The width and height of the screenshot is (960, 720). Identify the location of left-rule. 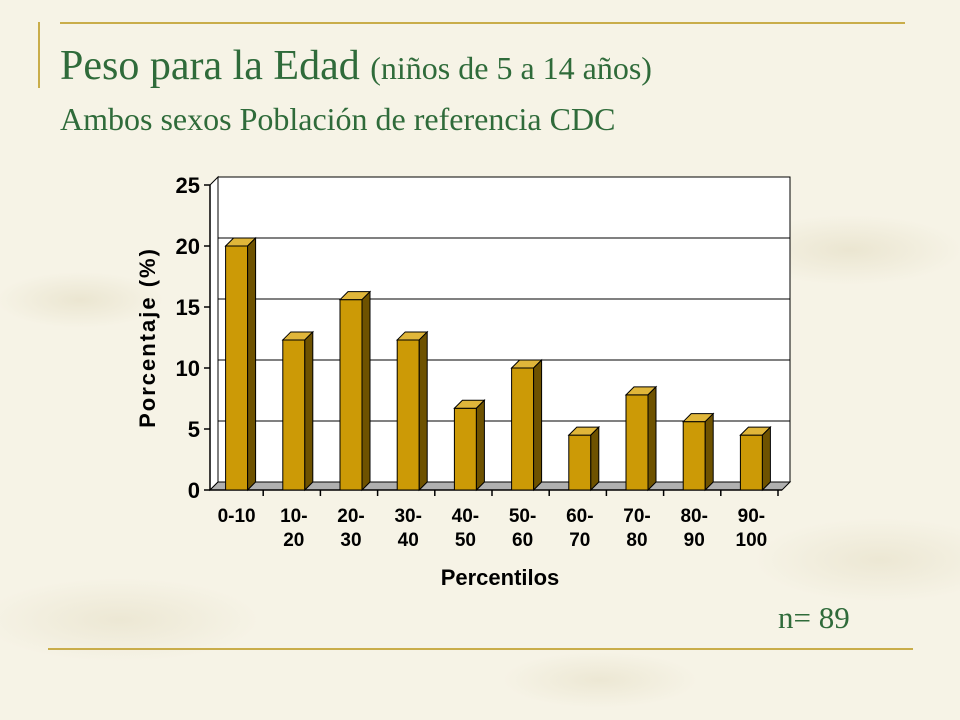
(39, 55).